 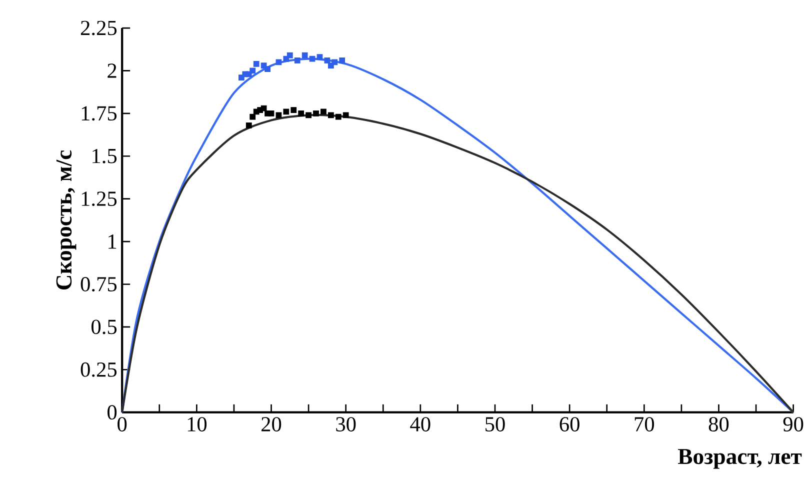 I want to click on y-tick-label: 1.25, so click(x=99, y=199).